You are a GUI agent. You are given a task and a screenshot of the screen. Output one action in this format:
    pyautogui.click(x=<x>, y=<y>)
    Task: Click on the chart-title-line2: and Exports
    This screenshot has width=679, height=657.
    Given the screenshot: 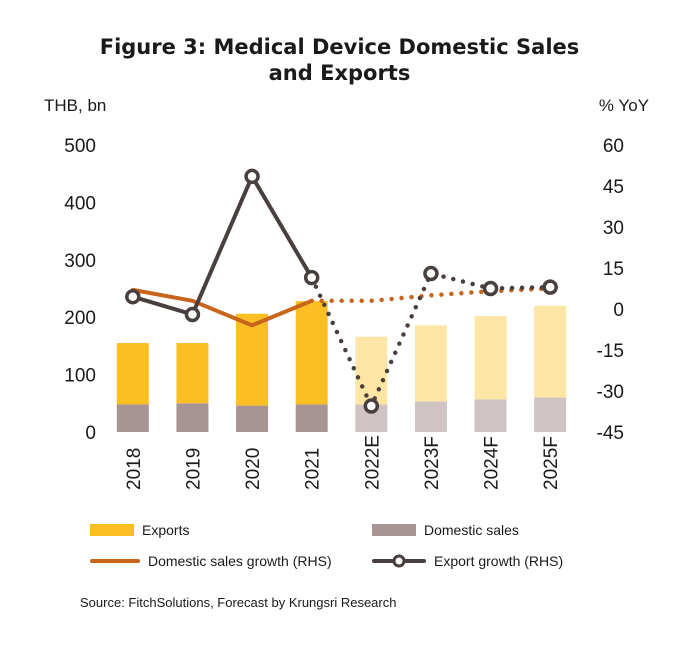 What is the action you would take?
    pyautogui.click(x=339, y=73)
    